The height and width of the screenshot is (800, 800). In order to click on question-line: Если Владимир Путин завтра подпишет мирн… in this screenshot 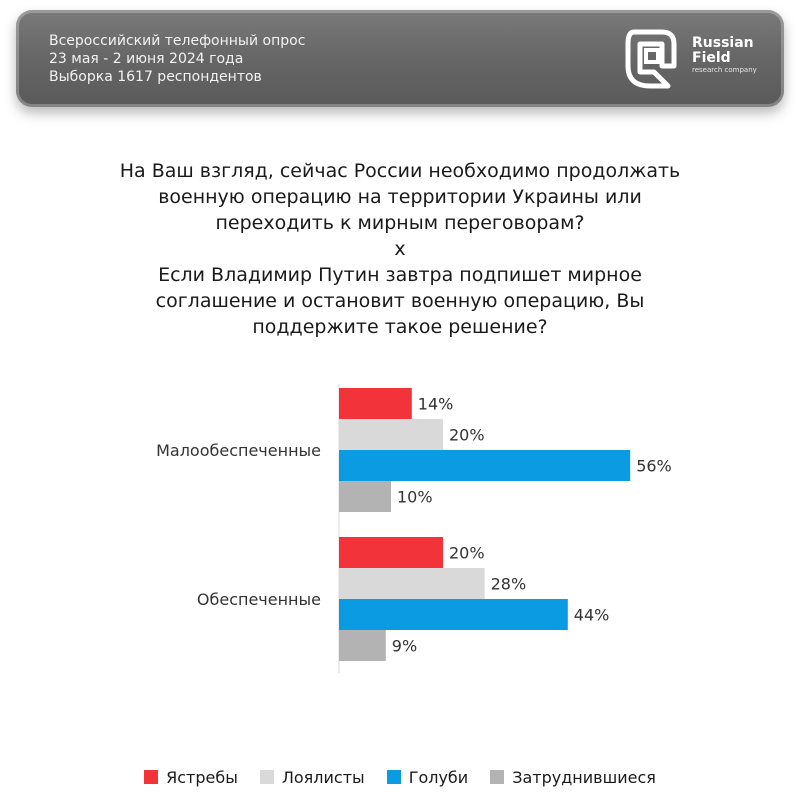, I will do `click(400, 275)`.